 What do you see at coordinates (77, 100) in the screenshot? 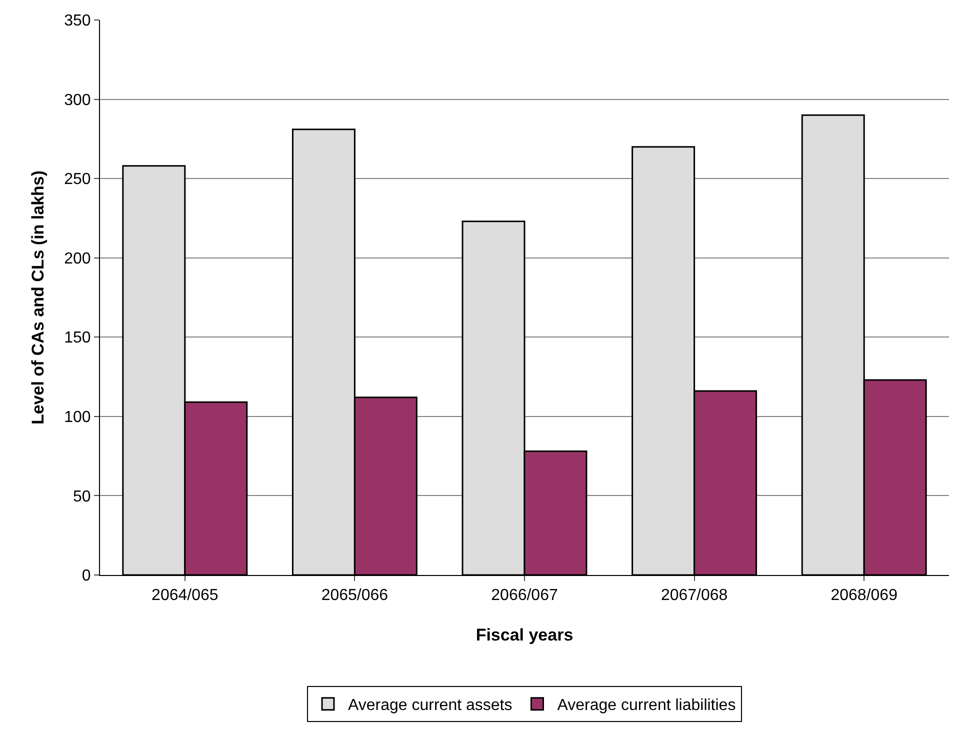
I see `y-tick-label: 300` at bounding box center [77, 100].